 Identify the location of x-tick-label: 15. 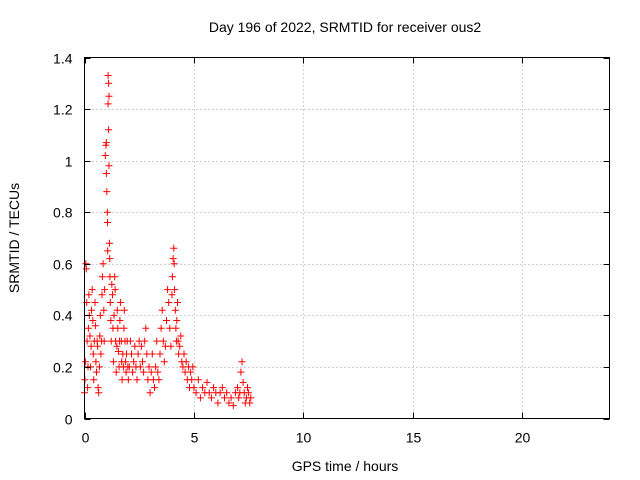
(414, 438).